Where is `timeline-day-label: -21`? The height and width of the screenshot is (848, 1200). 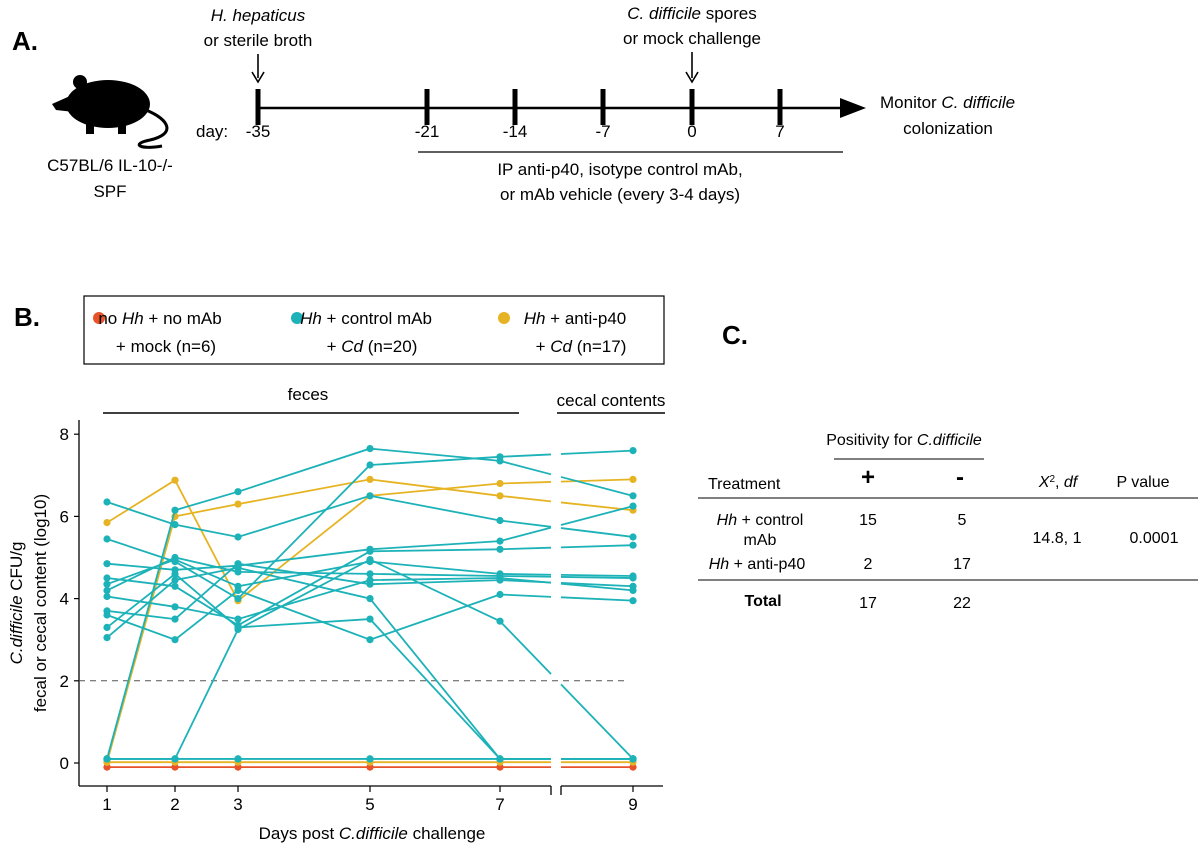 timeline-day-label: -21 is located at coordinates (427, 131).